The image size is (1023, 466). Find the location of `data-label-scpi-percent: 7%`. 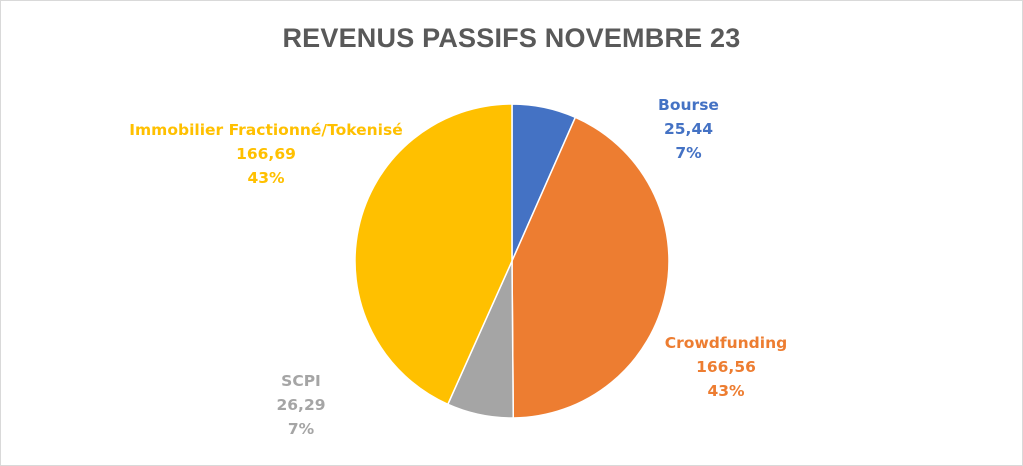

data-label-scpi-percent: 7% is located at coordinates (301, 429).